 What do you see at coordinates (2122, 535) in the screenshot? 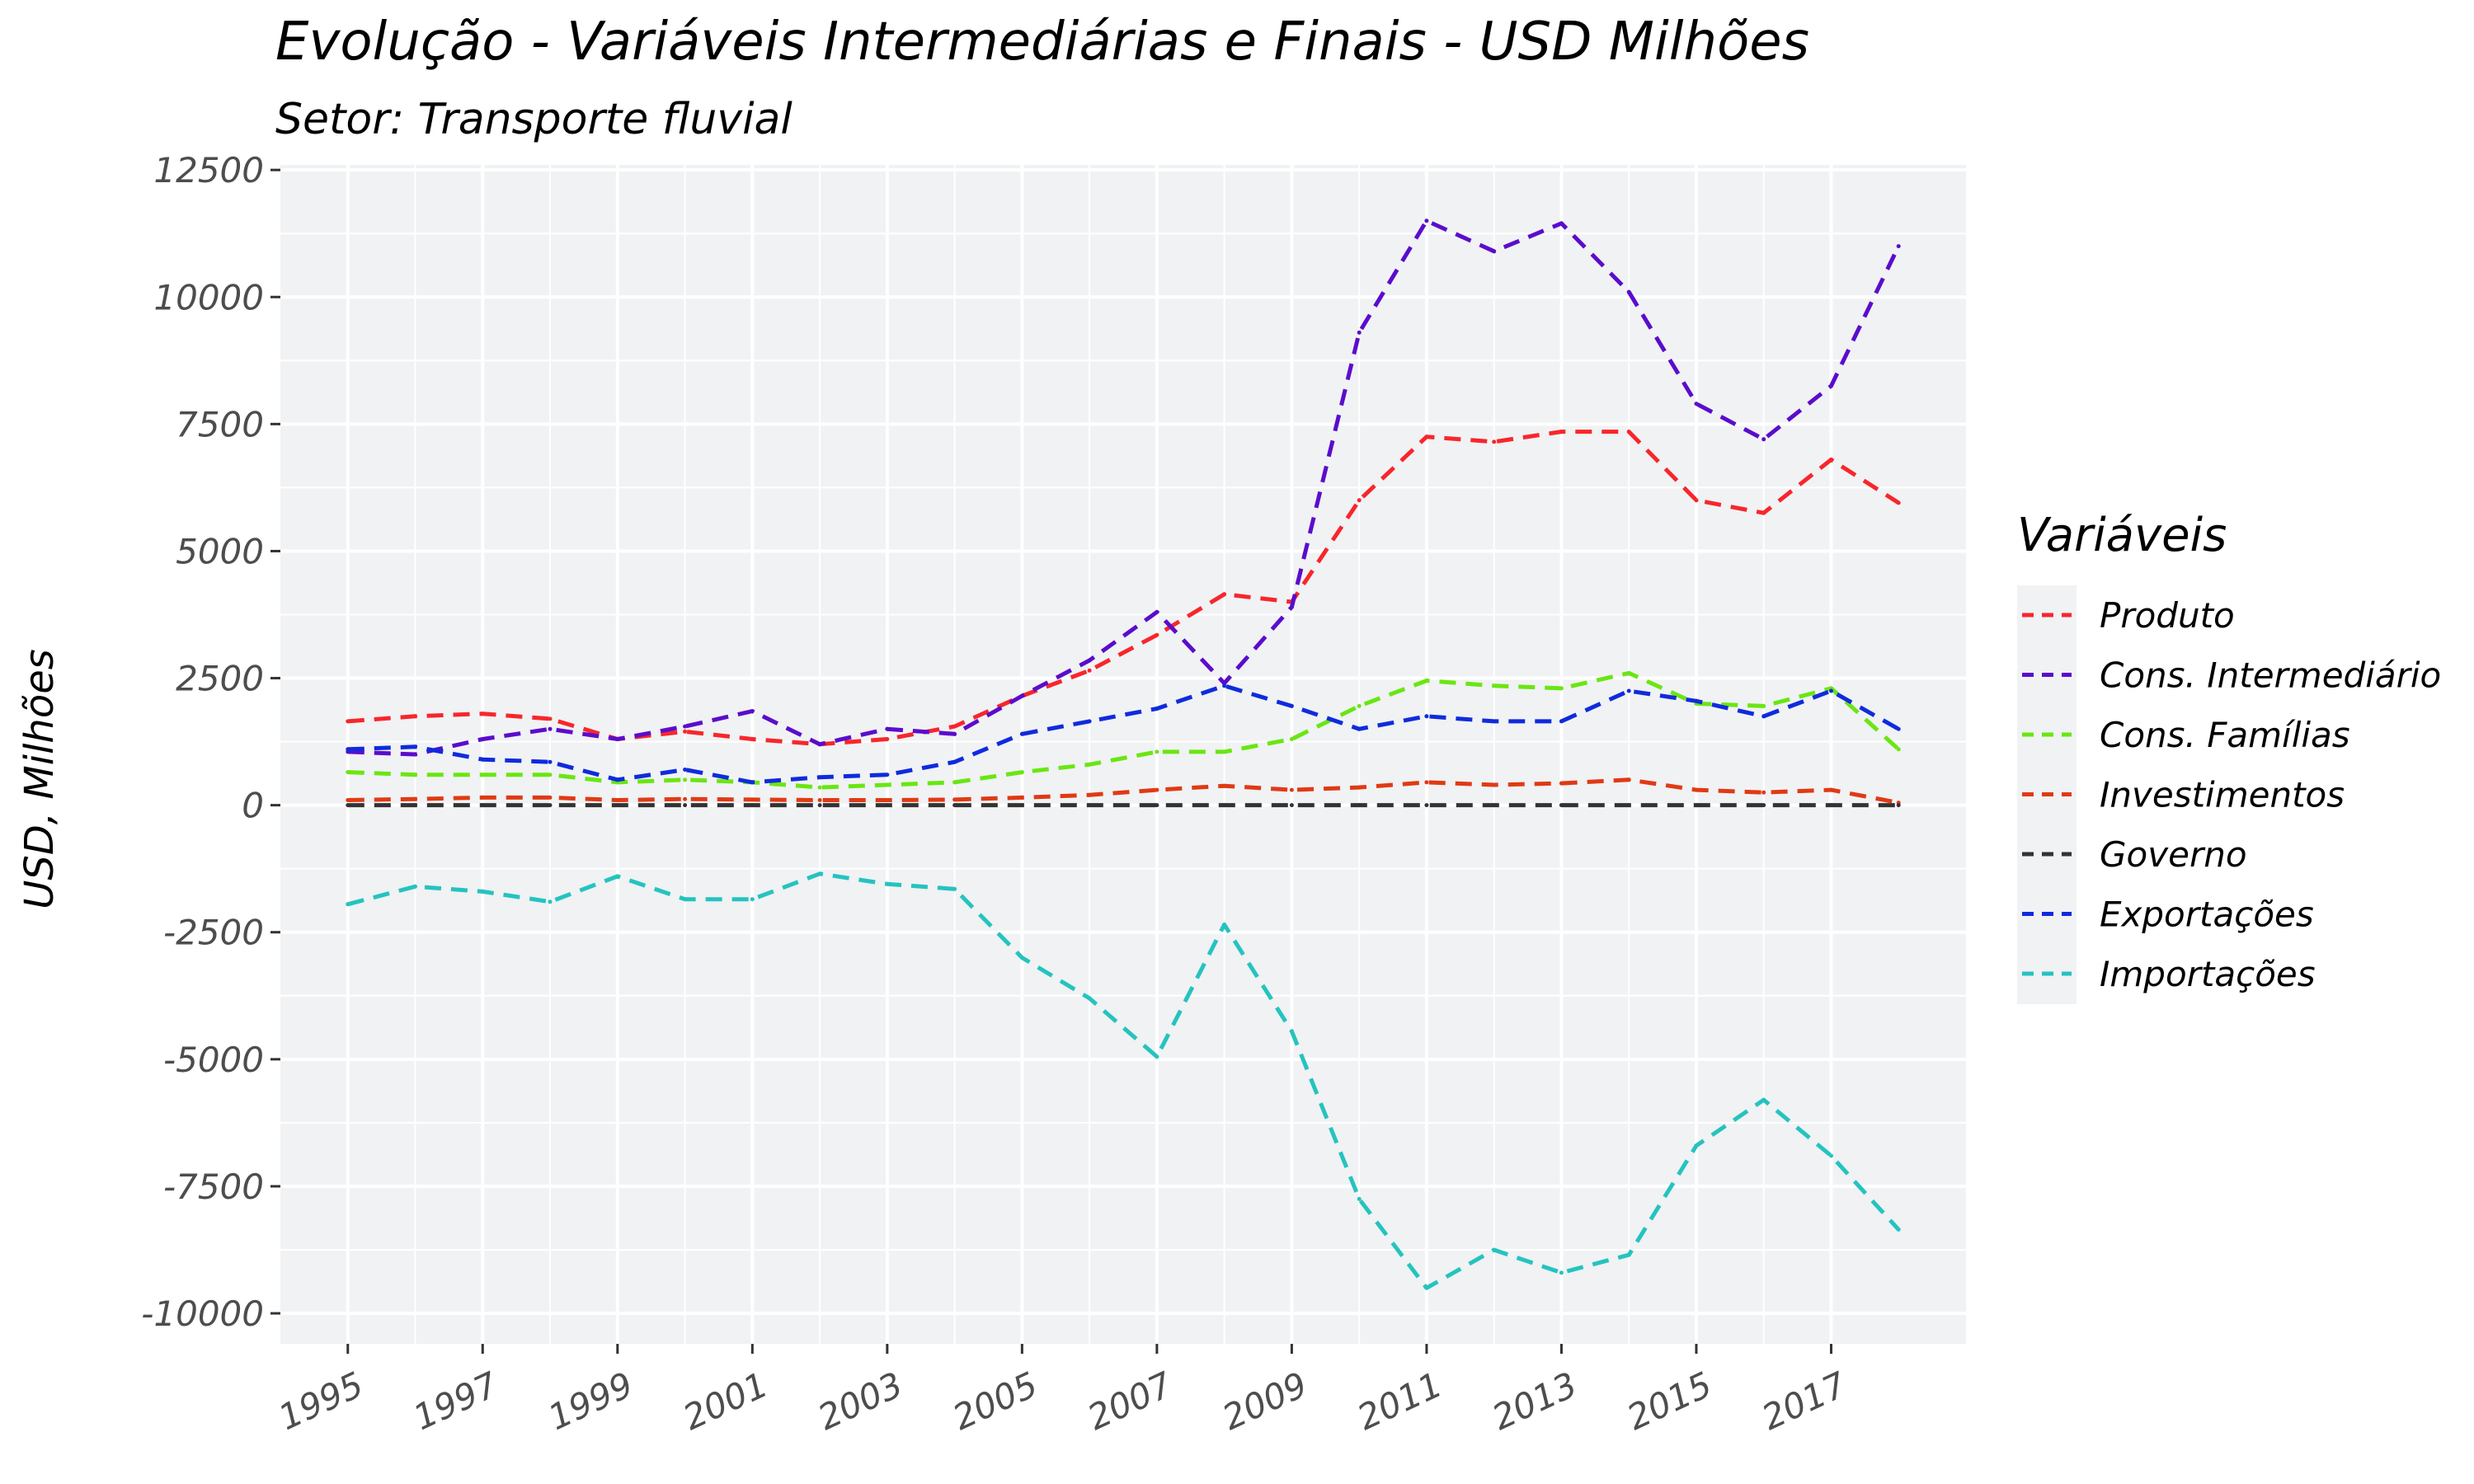
I see `legend-title: Variáveis` at bounding box center [2122, 535].